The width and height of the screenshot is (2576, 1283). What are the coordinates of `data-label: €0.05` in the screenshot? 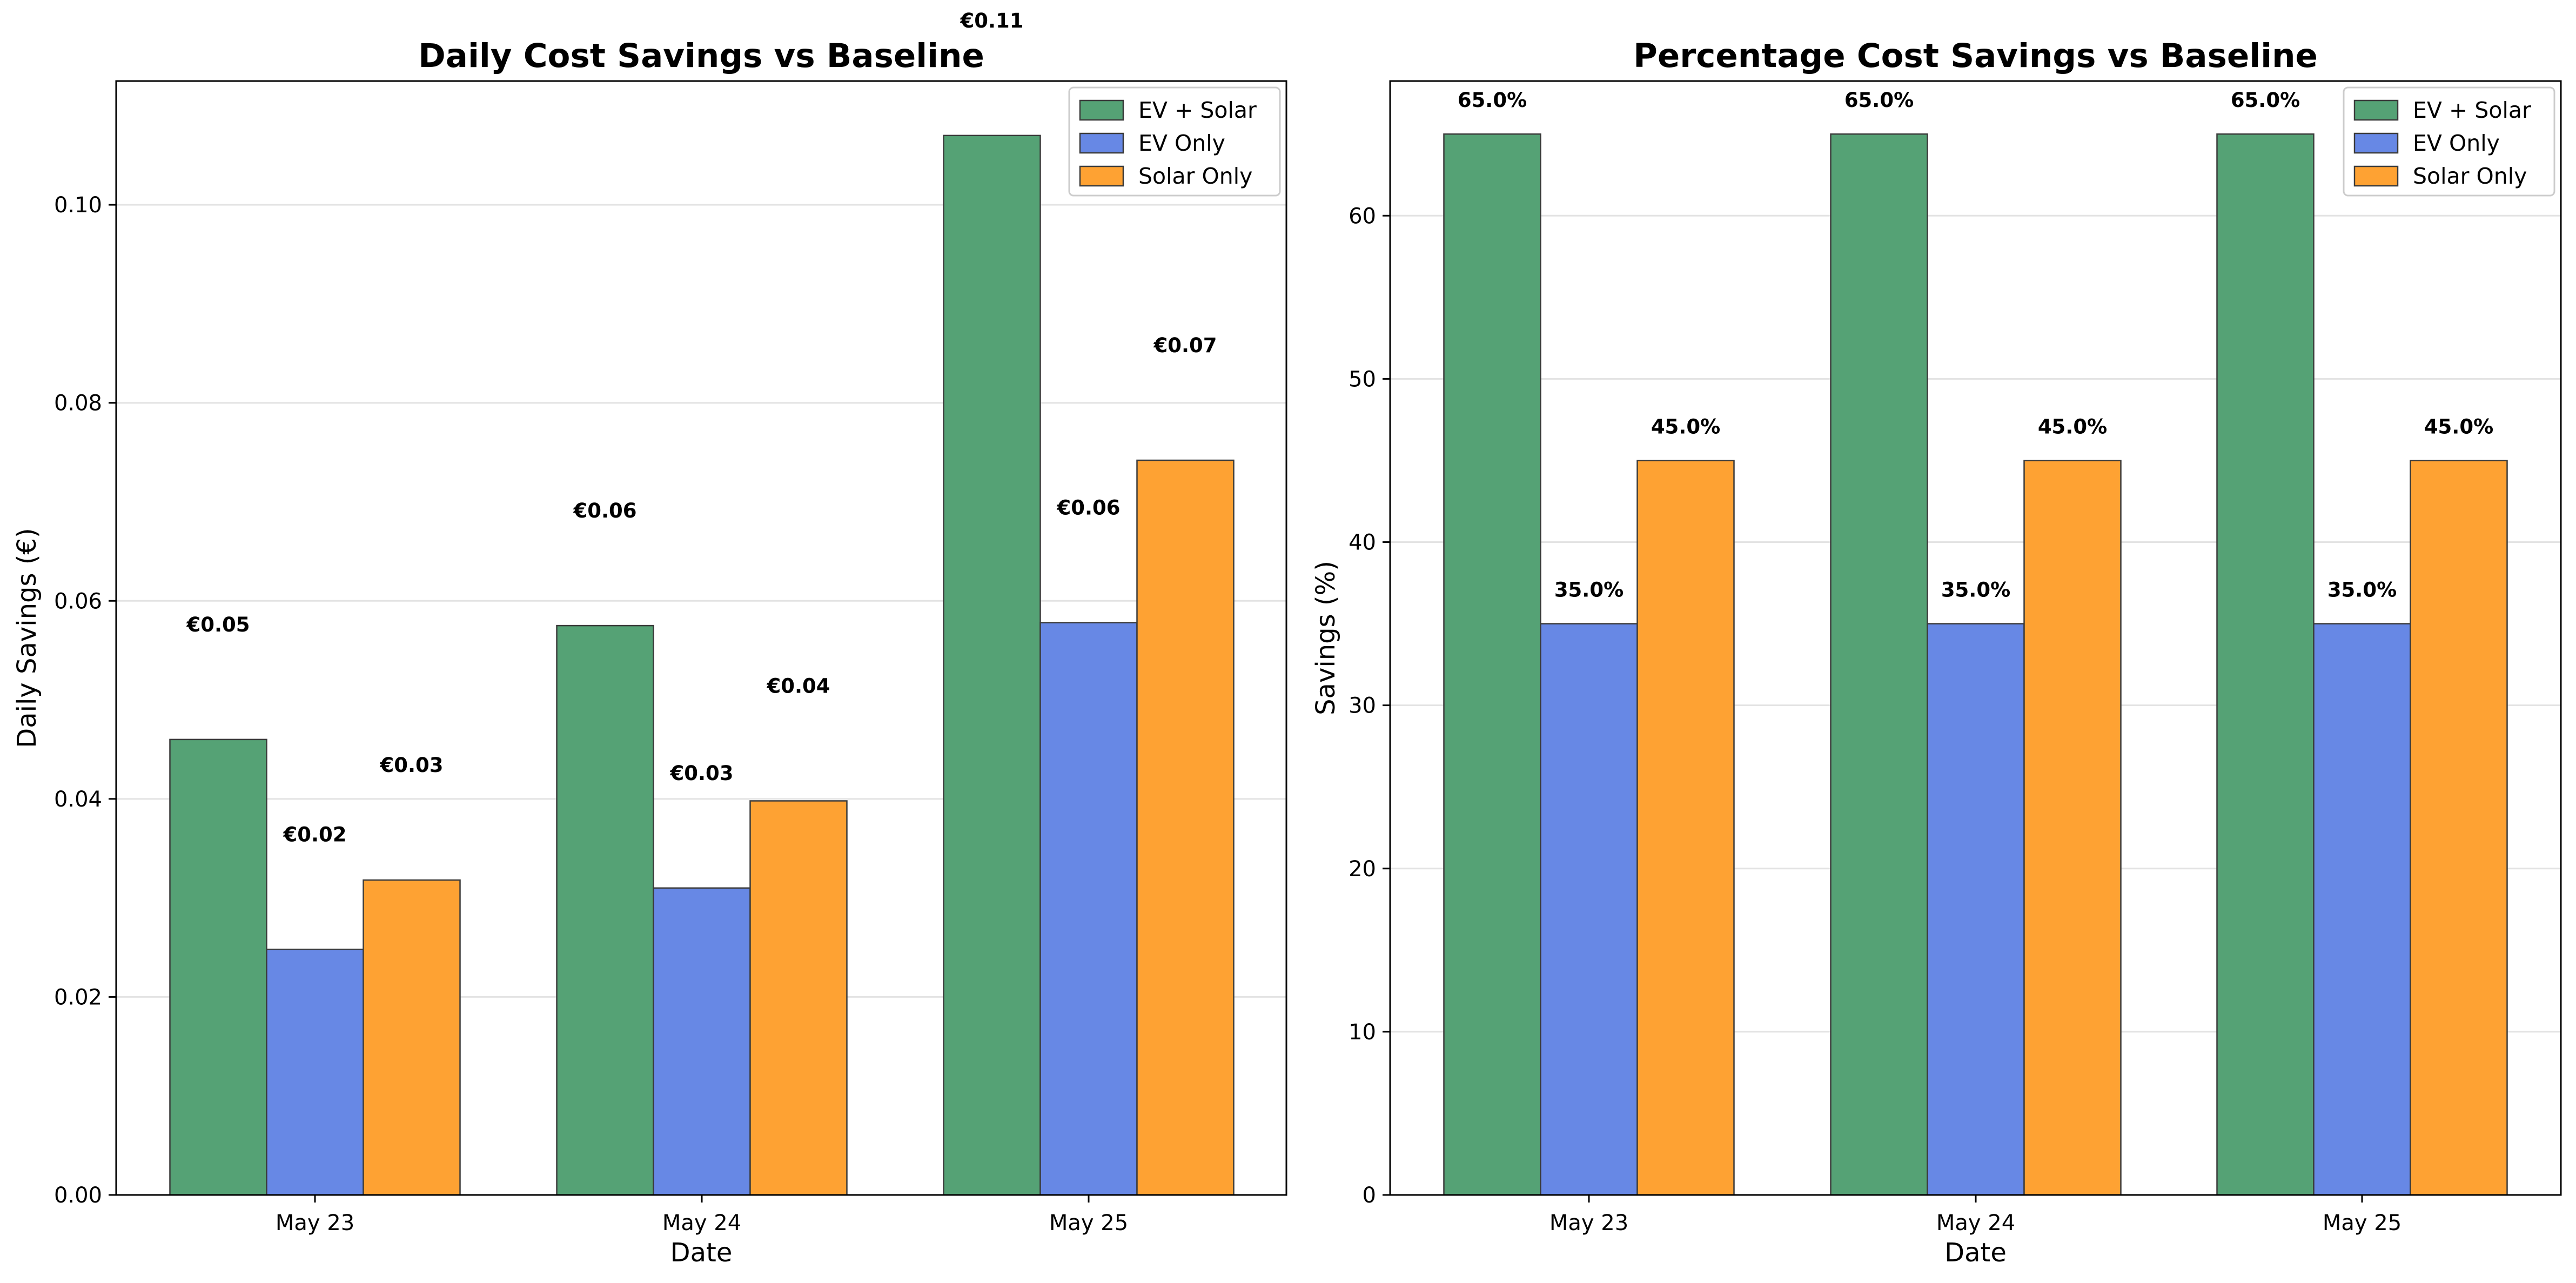 It's located at (218, 625).